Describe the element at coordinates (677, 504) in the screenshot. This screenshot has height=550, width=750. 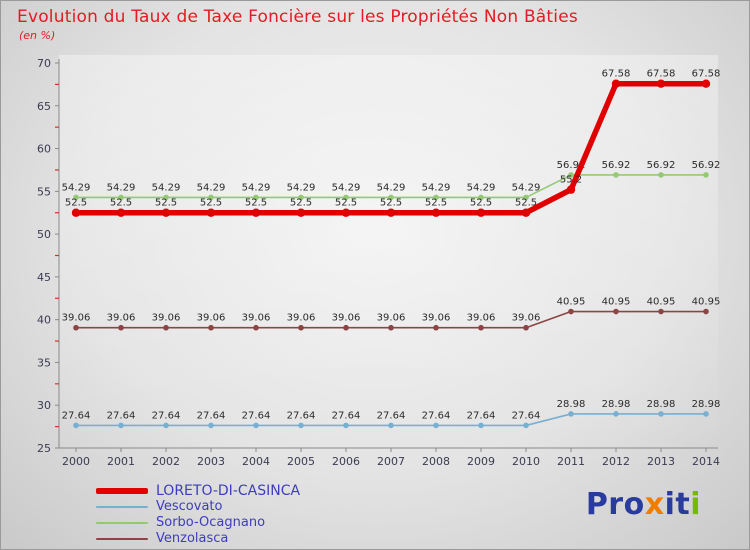
I see `logo-segment-2: it` at that location.